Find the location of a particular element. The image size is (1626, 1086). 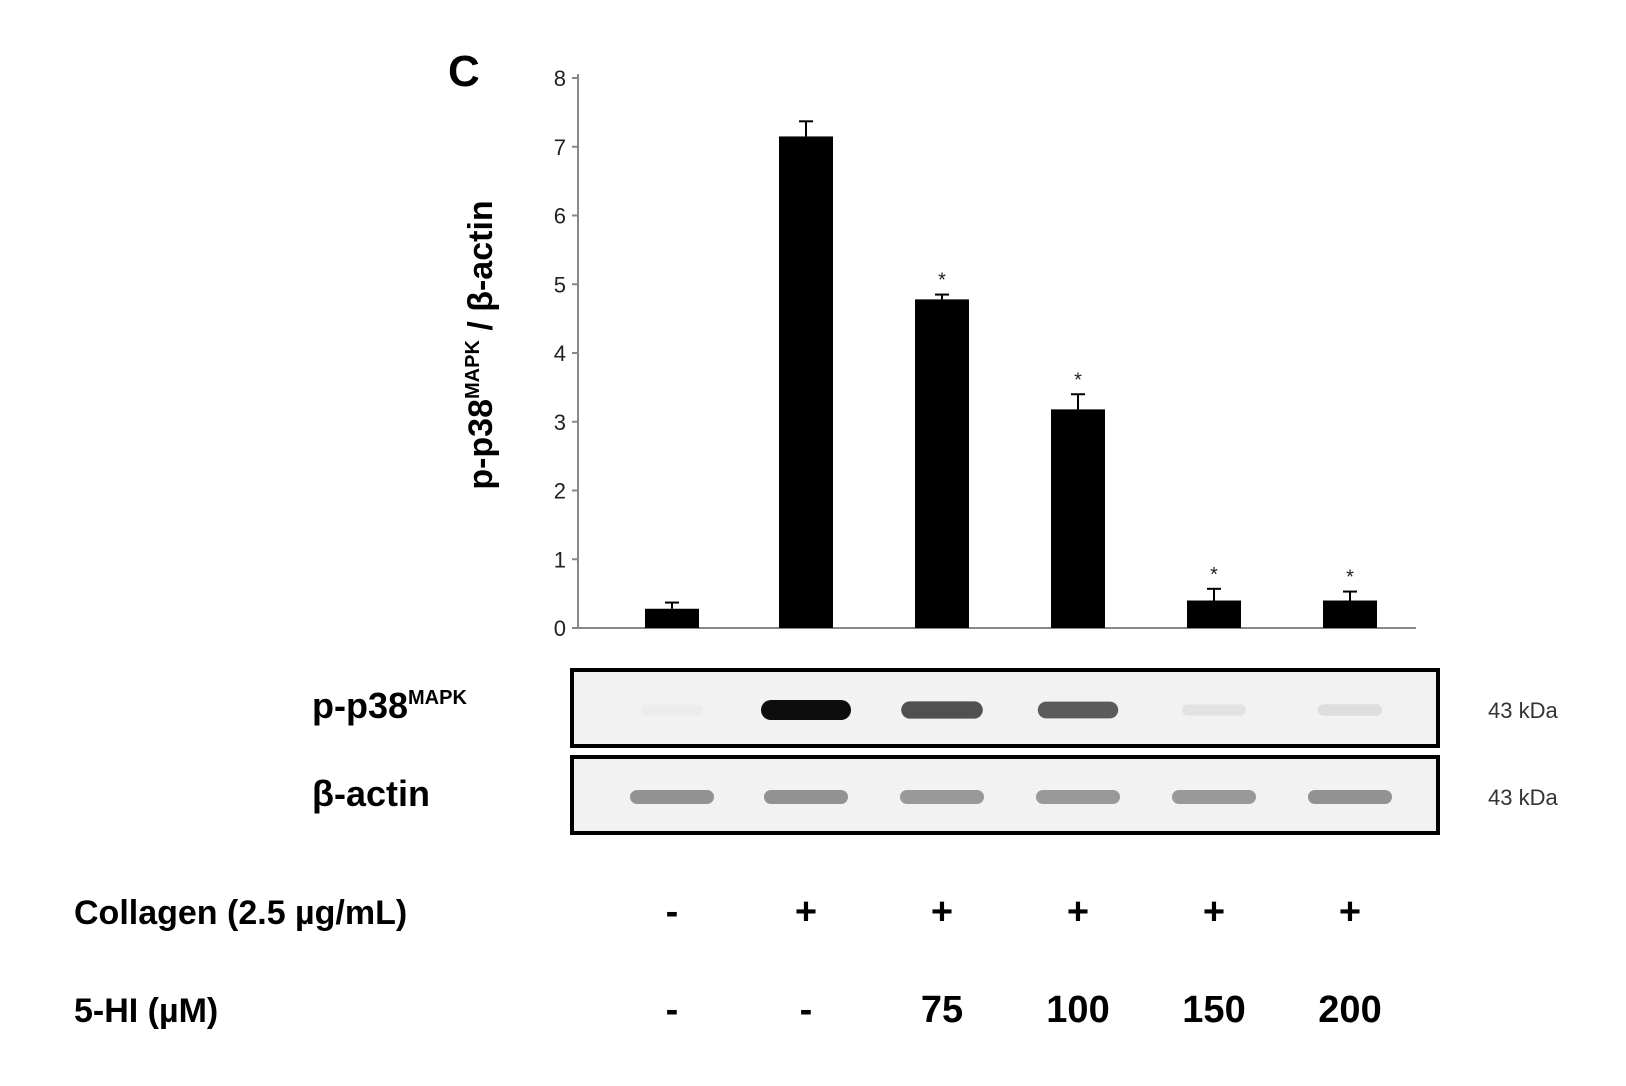

condition-label: 5-HI (µM) is located at coordinates (146, 1011).